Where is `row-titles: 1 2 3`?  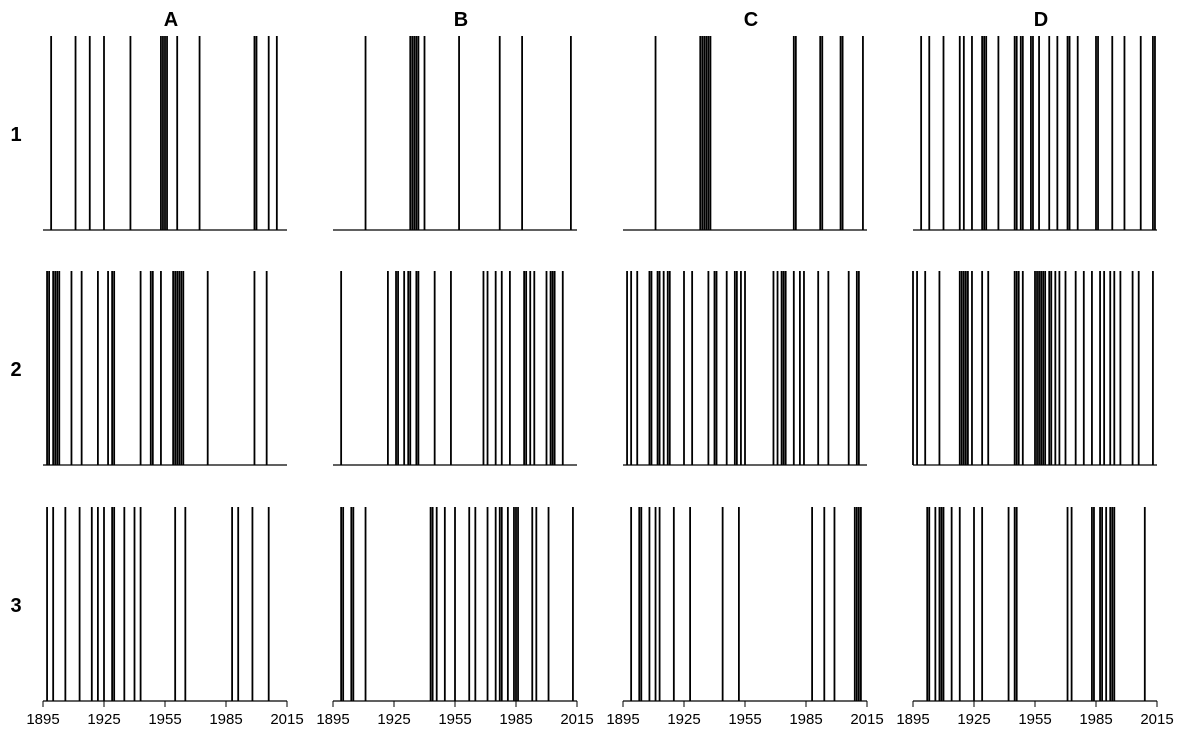 row-titles: 1 2 3 is located at coordinates (15, 370).